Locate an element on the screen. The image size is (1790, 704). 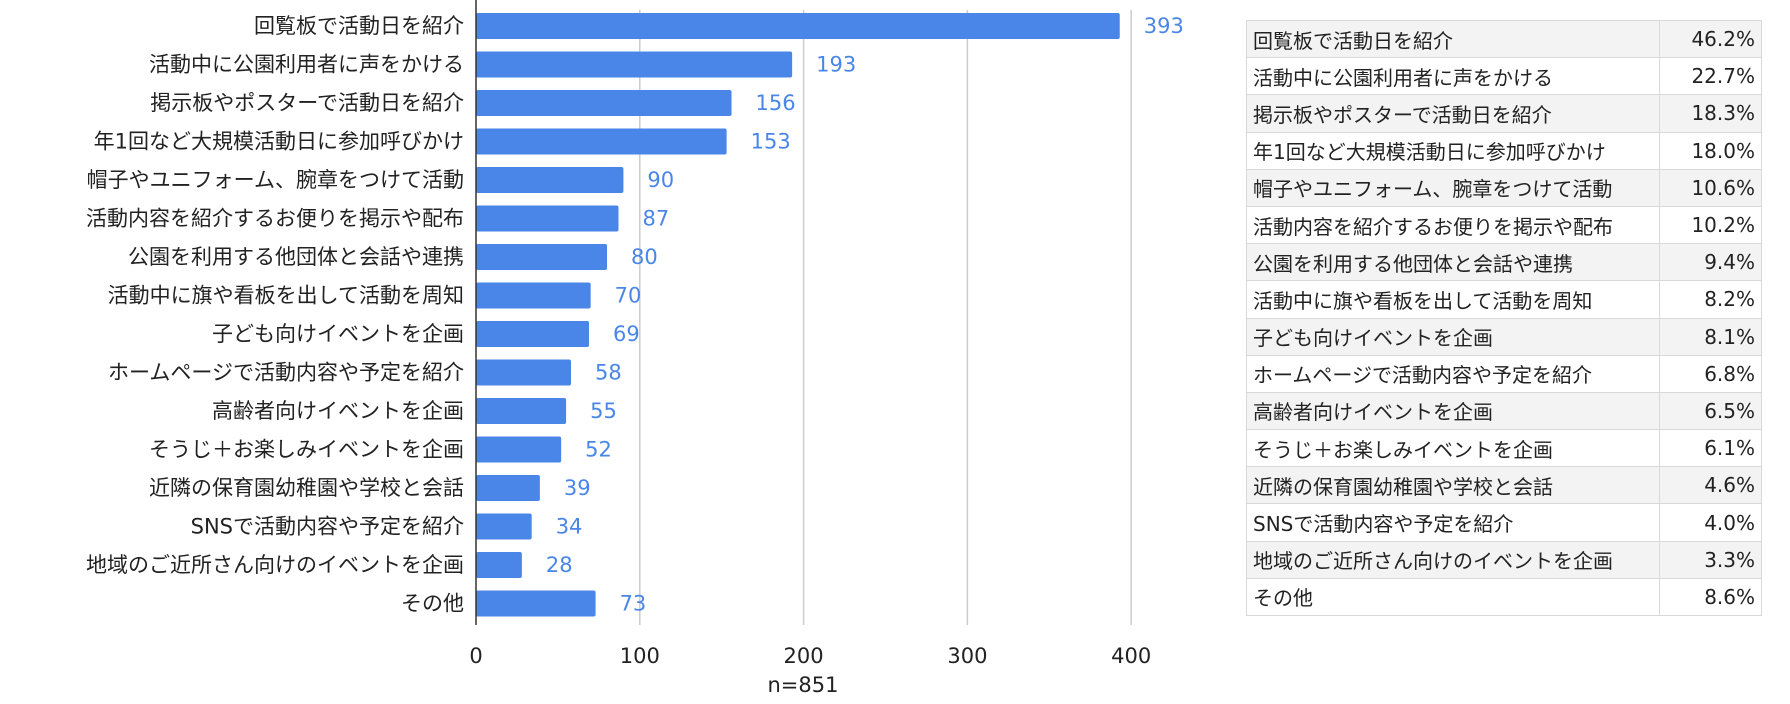
value-label: 393 is located at coordinates (1164, 26).